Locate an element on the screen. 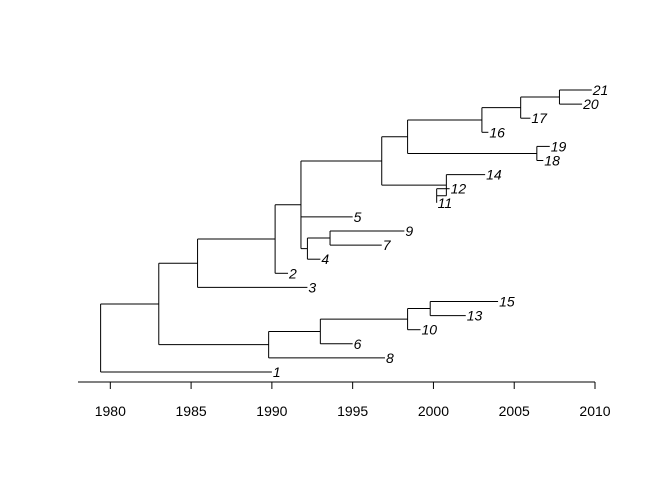  tip-label-7: 7 is located at coordinates (387, 245).